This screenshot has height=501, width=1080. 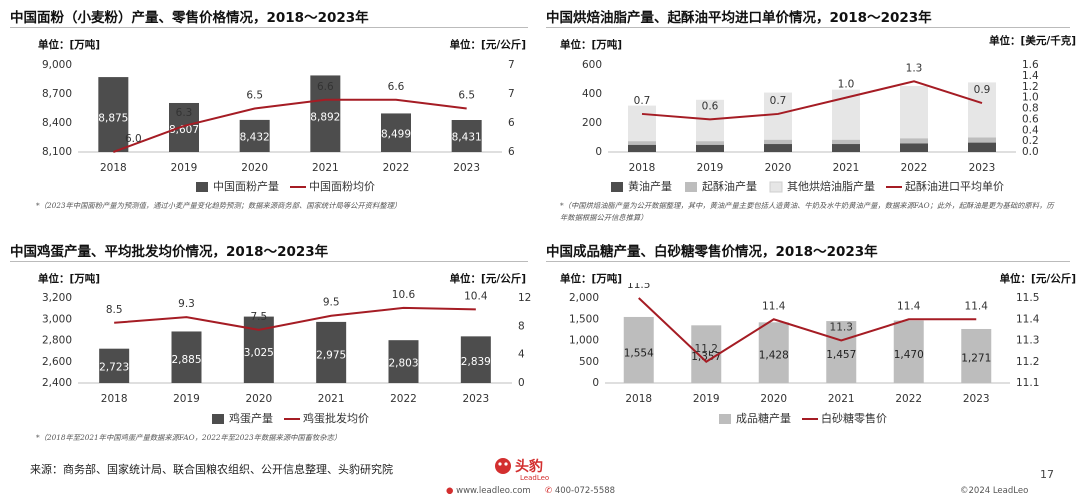 I want to click on phone: ✆ 400-072-5588, so click(x=580, y=491).